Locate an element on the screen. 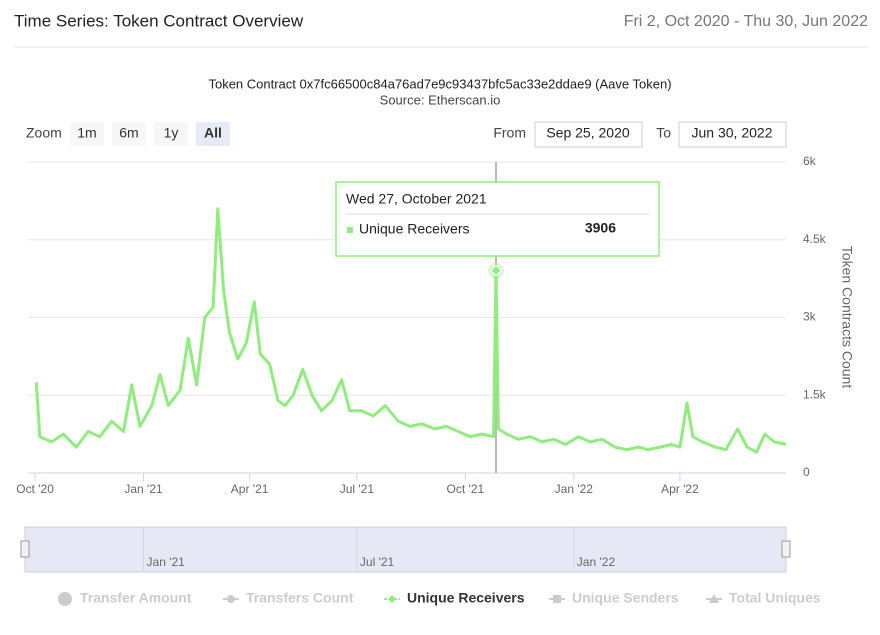 This screenshot has height=635, width=880. y-tick-label: 6k is located at coordinates (810, 161).